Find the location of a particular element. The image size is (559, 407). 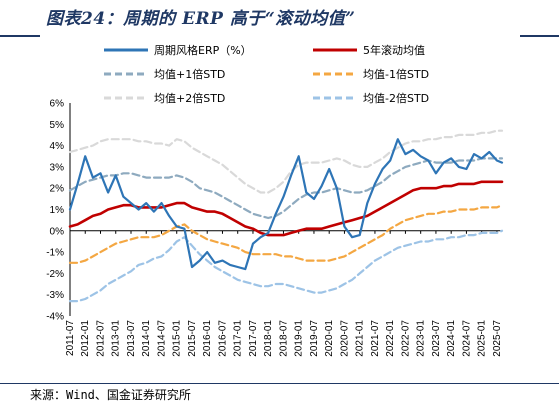

x-tick-label: 2013-01 is located at coordinates (116, 338).